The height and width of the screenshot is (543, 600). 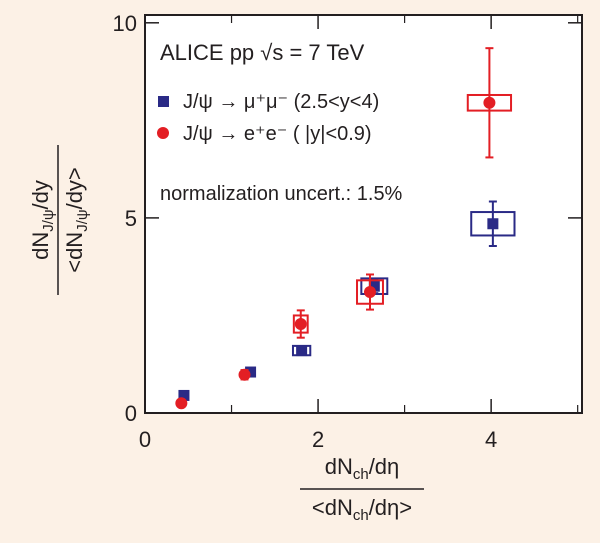 What do you see at coordinates (281, 102) in the screenshot?
I see `legend-label-mumu: J/ψ → μ⁺μ⁻ (2.5<y<4)` at bounding box center [281, 102].